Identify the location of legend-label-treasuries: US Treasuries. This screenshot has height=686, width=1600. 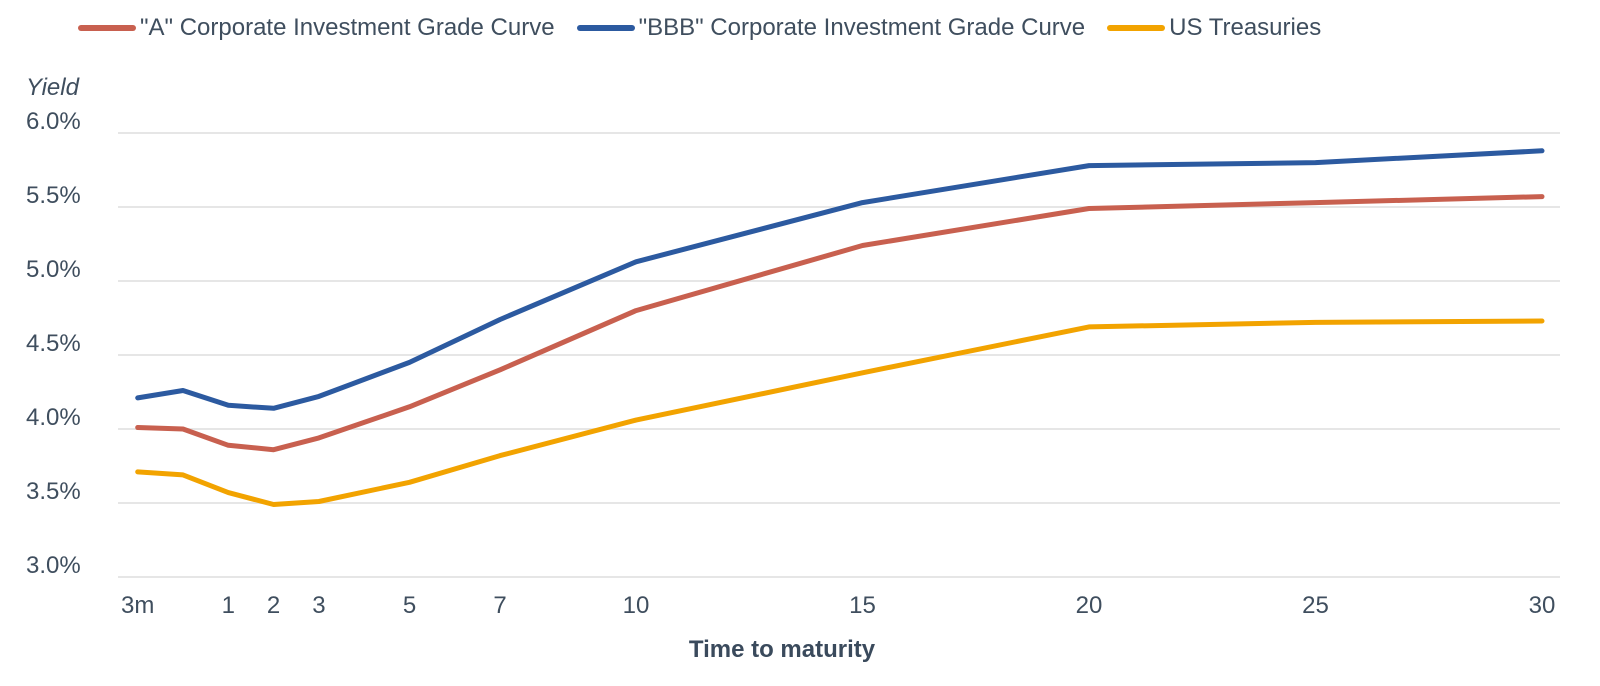
(1245, 27).